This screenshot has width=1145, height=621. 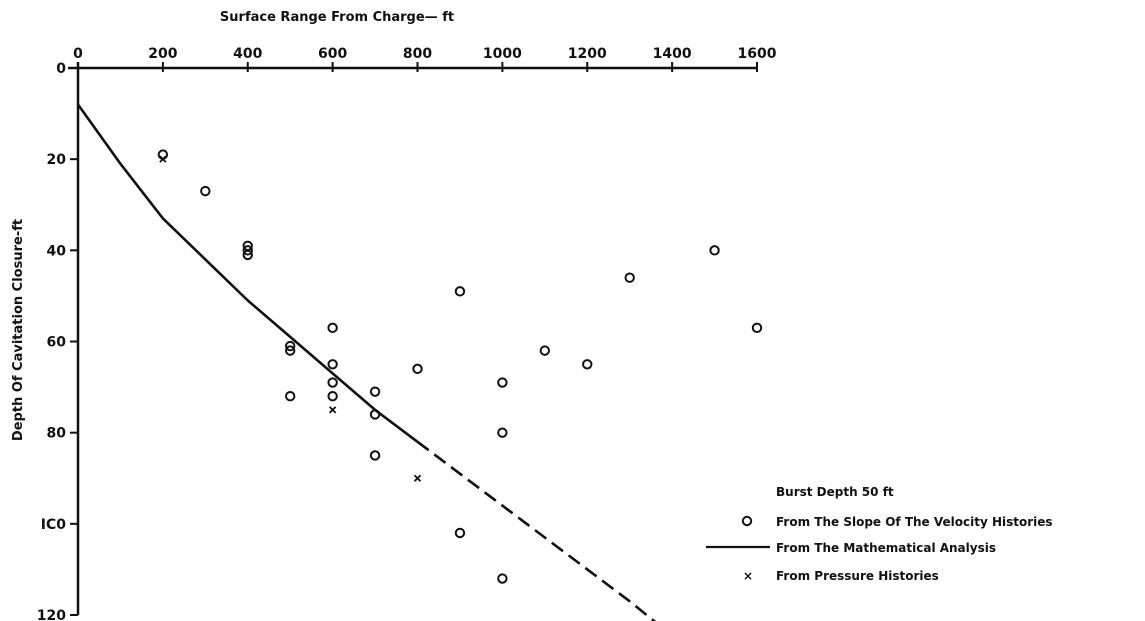 What do you see at coordinates (18, 330) in the screenshot?
I see `y-axis-title: Depth Of Cavitation Closure-ft` at bounding box center [18, 330].